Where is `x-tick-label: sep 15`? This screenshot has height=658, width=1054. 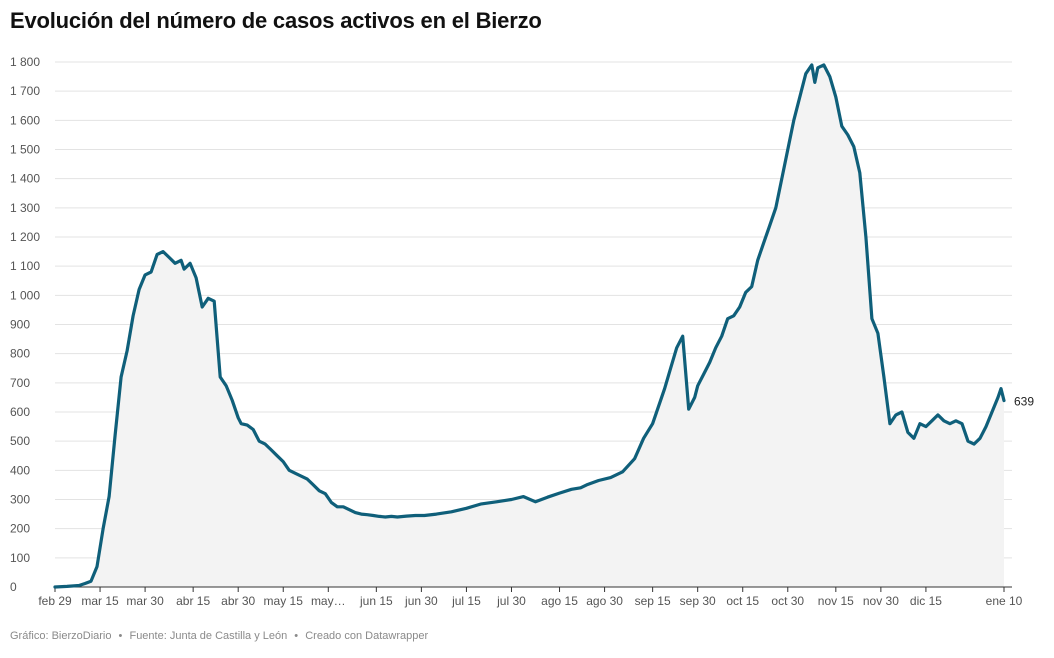 x-tick-label: sep 15 is located at coordinates (653, 601).